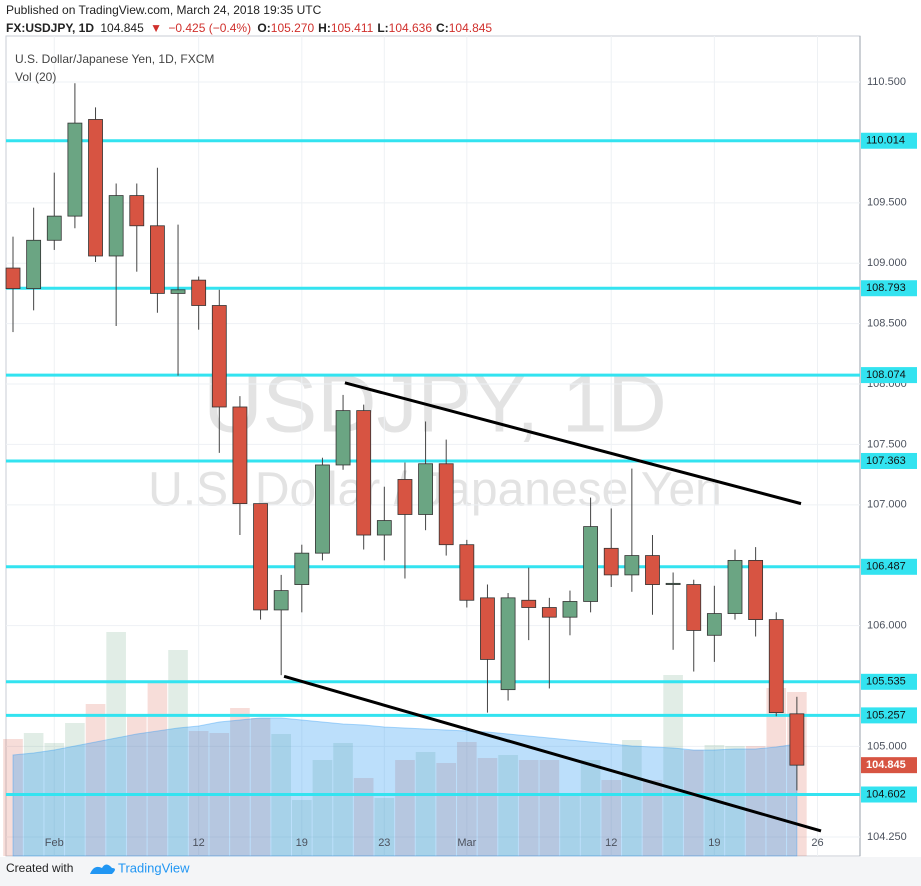 The width and height of the screenshot is (921, 886). I want to click on footer-bg, so click(460, 871).